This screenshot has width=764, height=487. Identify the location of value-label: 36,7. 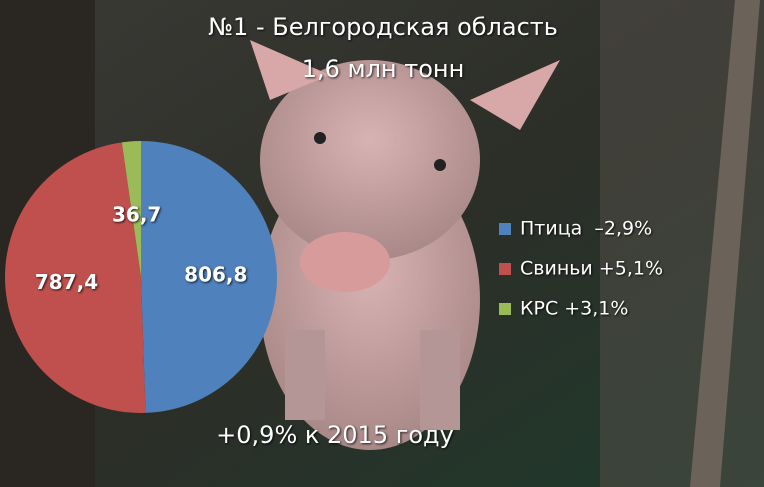
(136, 214).